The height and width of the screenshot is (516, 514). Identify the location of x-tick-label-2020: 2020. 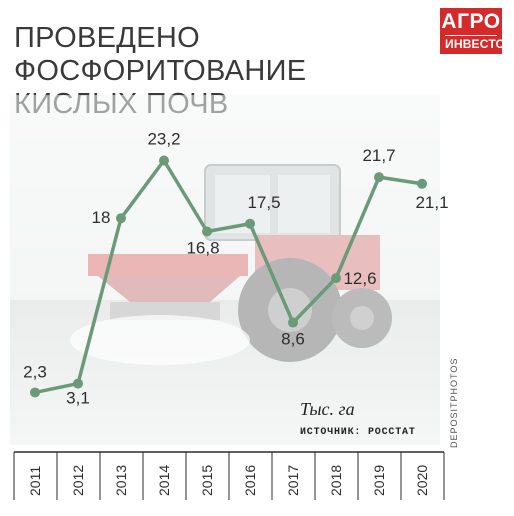
(422, 480).